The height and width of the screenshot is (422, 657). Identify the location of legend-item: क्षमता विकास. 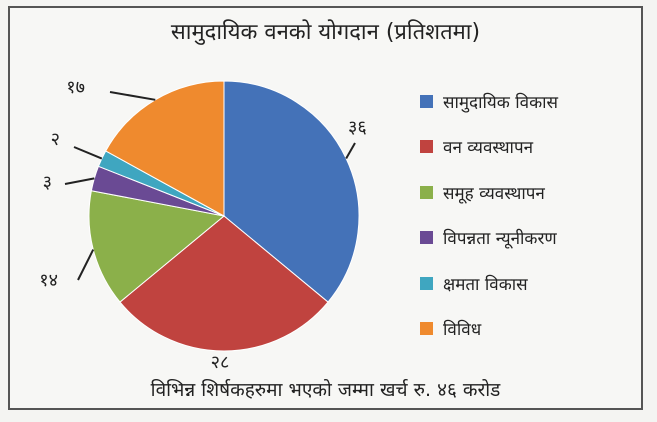
(489, 283).